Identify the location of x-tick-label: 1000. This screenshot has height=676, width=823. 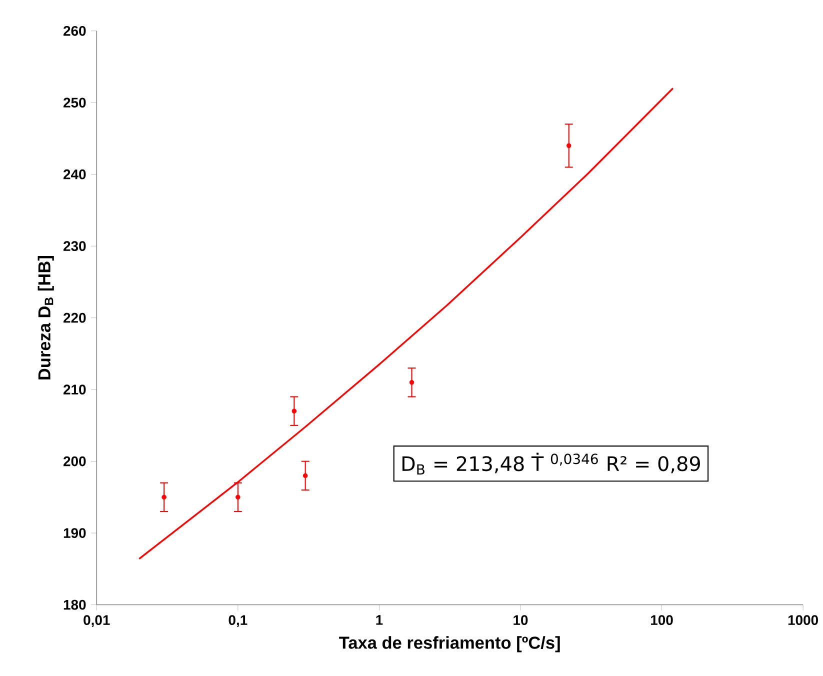
(803, 620).